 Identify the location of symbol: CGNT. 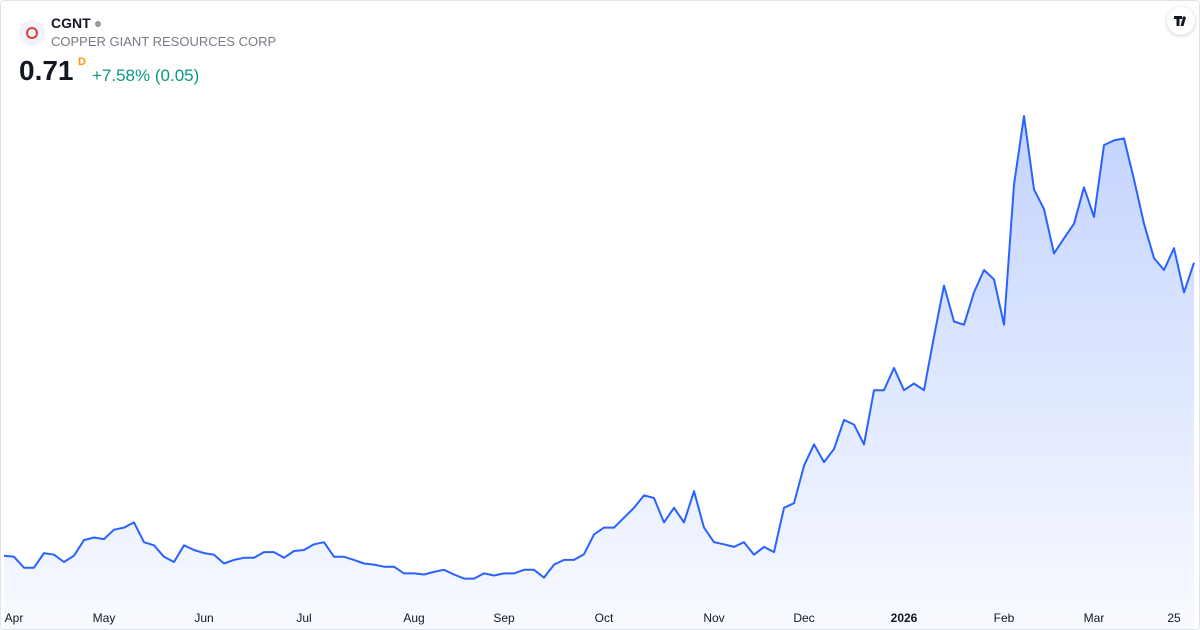
(76, 23).